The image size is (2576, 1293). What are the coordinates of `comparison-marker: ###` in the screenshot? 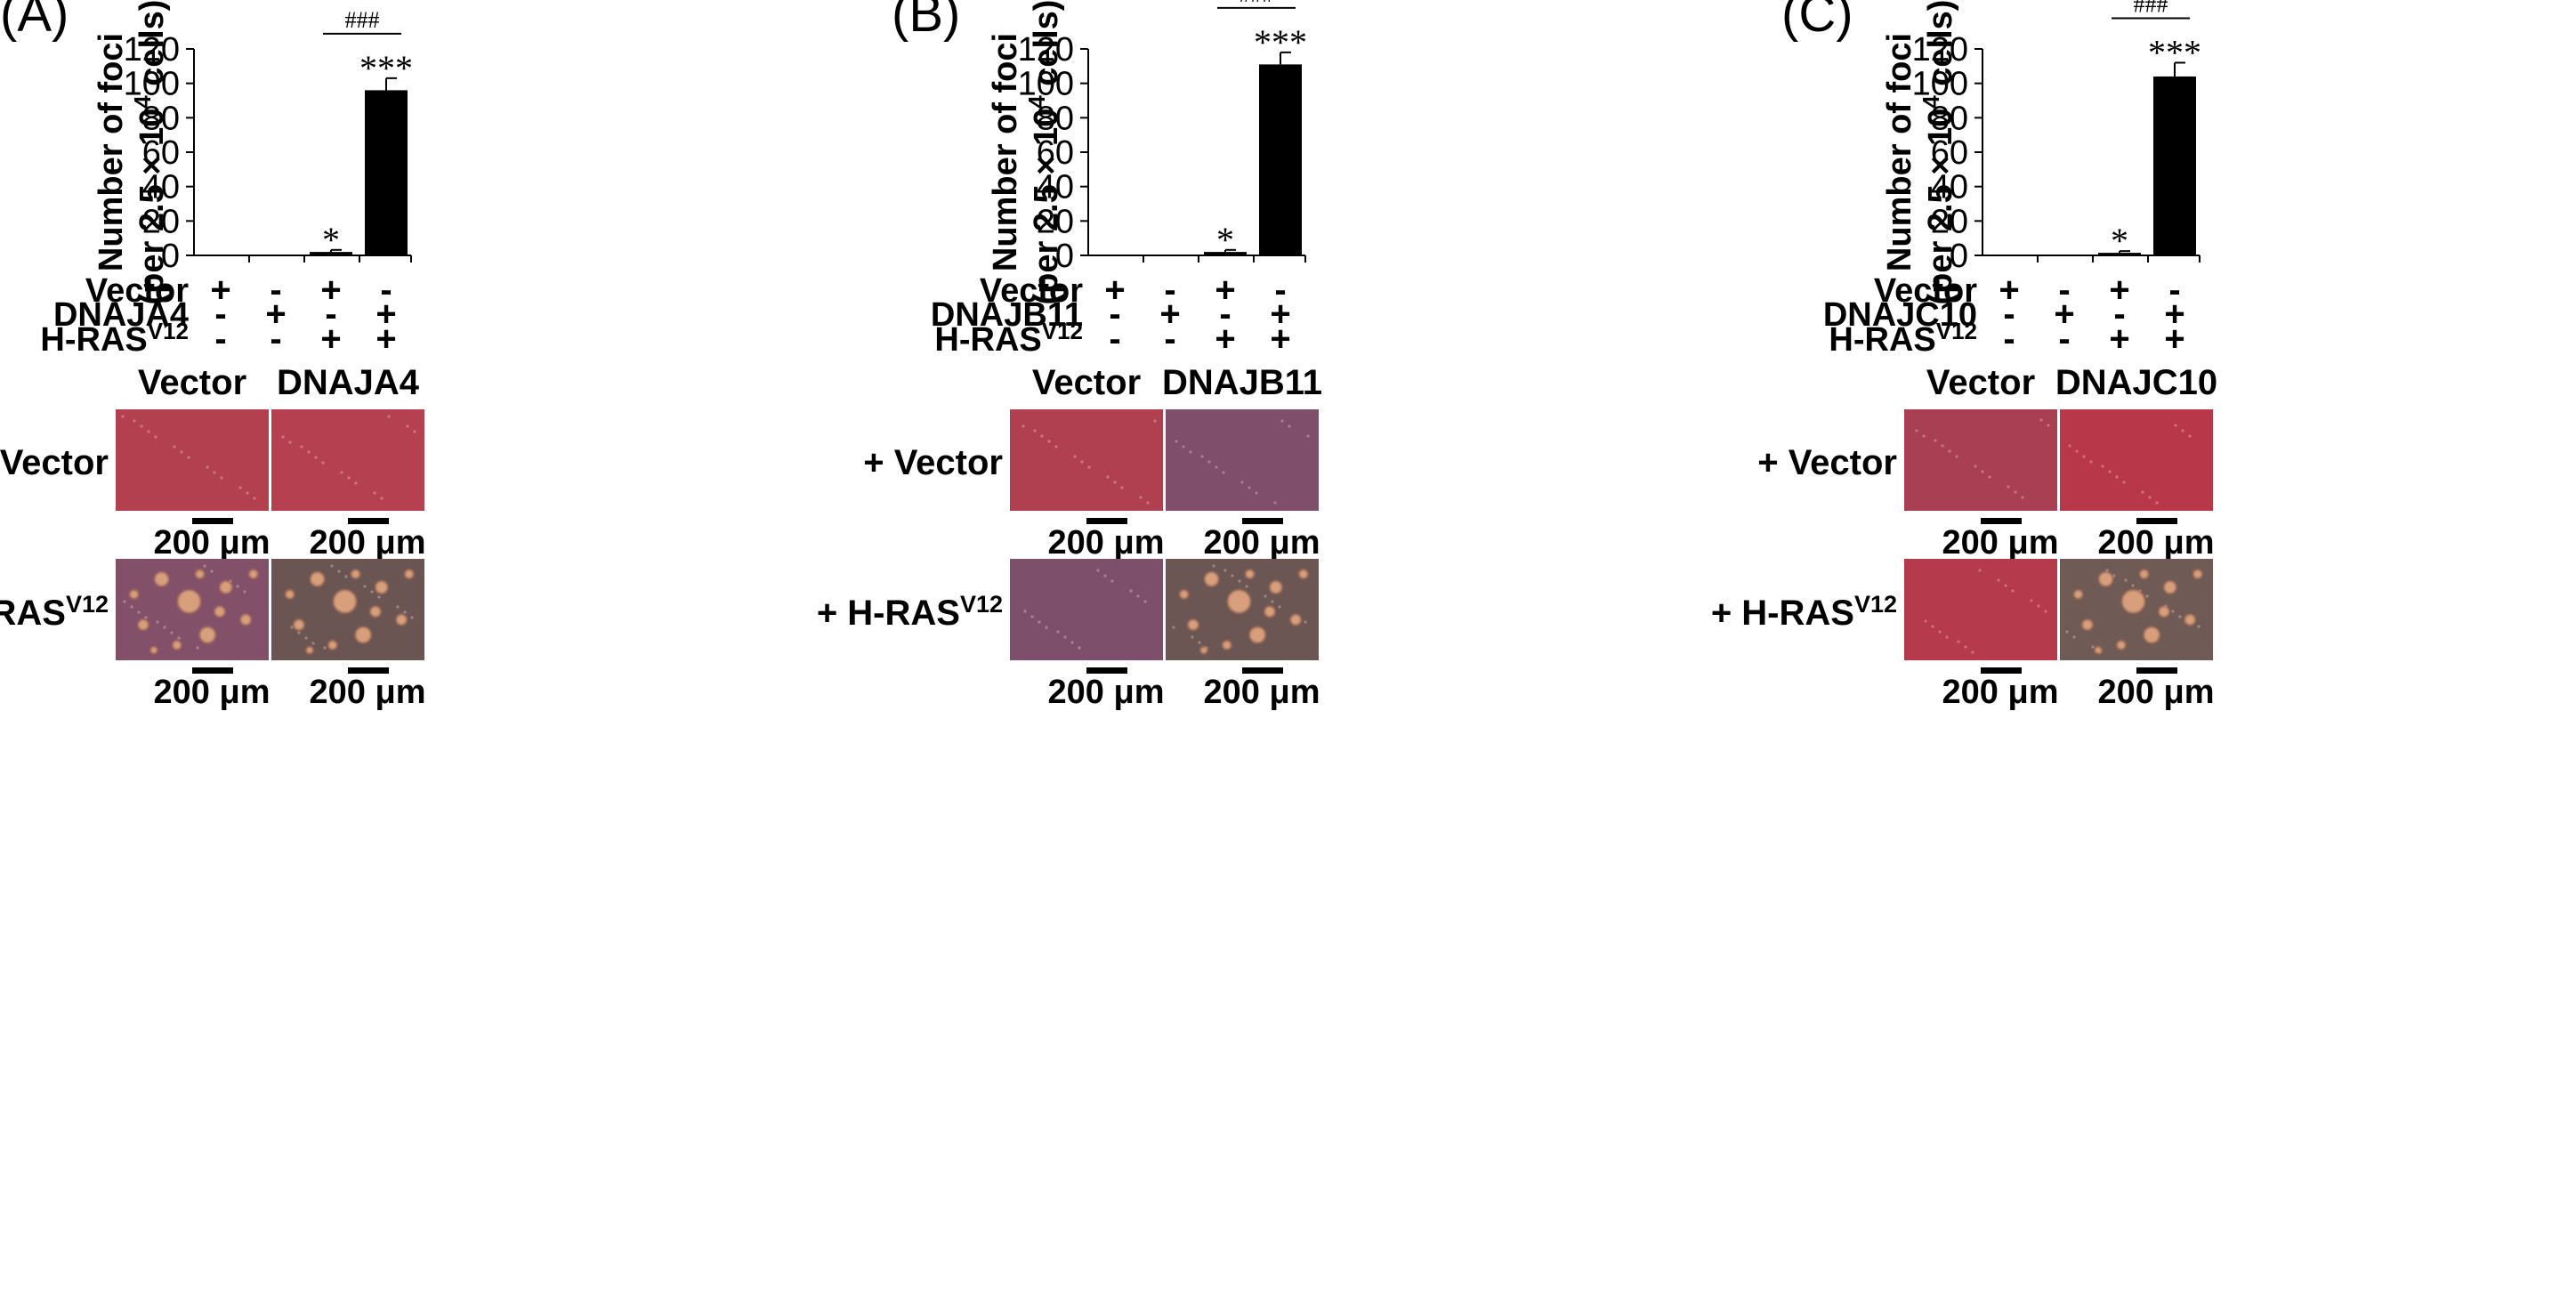 It's located at (362, 20).